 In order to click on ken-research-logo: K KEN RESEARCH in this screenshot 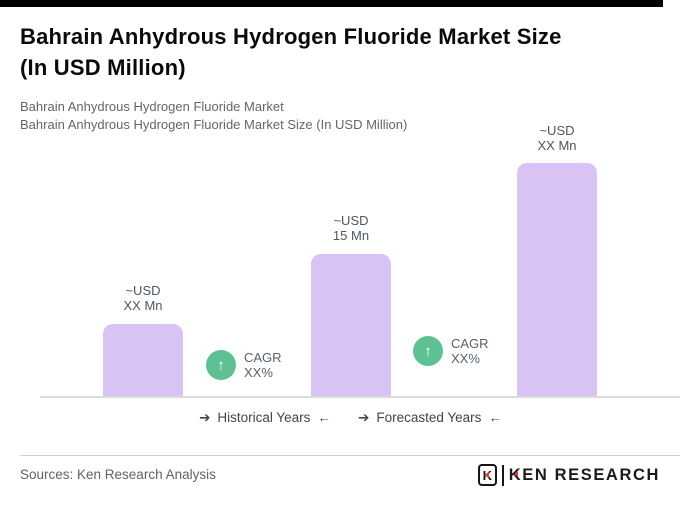, I will do `click(568, 475)`.